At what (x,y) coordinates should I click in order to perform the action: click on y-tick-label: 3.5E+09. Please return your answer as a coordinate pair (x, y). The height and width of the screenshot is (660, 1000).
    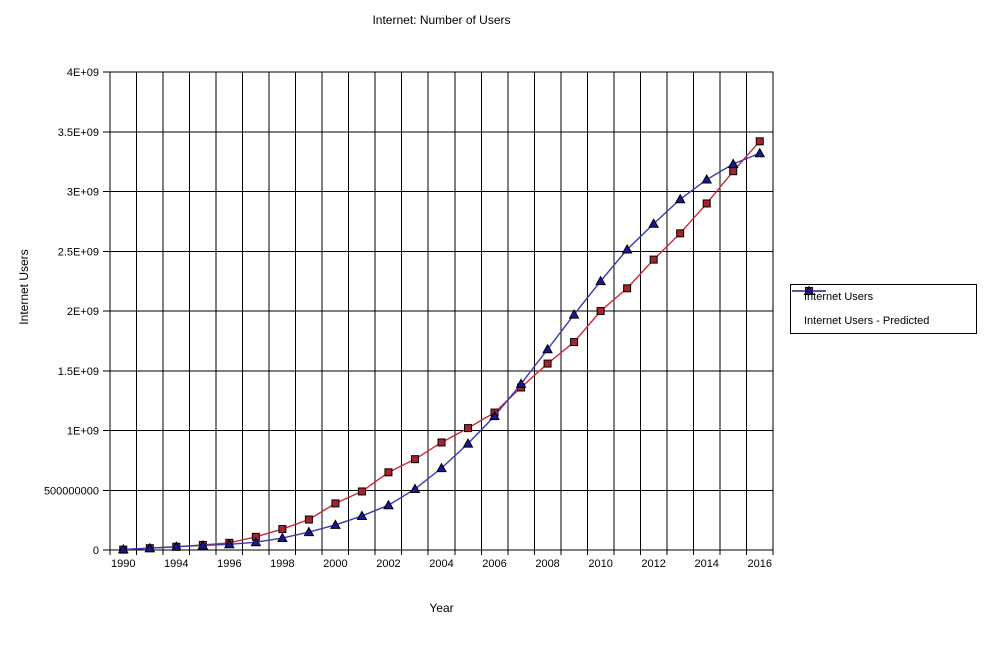
    Looking at the image, I should click on (78, 133).